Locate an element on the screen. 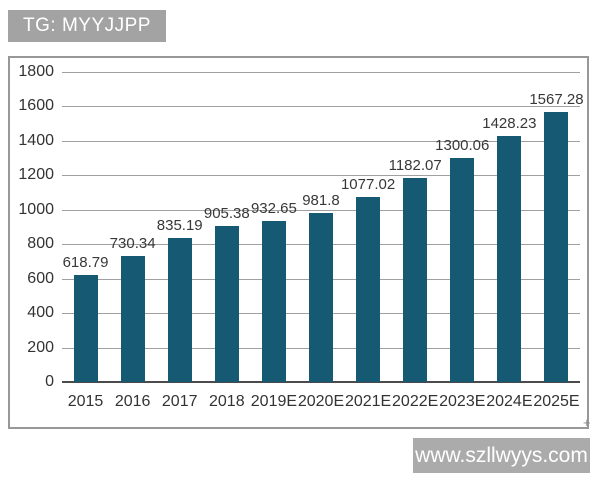 This screenshot has height=480, width=600. y-tick-label: 1800 is located at coordinates (36, 71).